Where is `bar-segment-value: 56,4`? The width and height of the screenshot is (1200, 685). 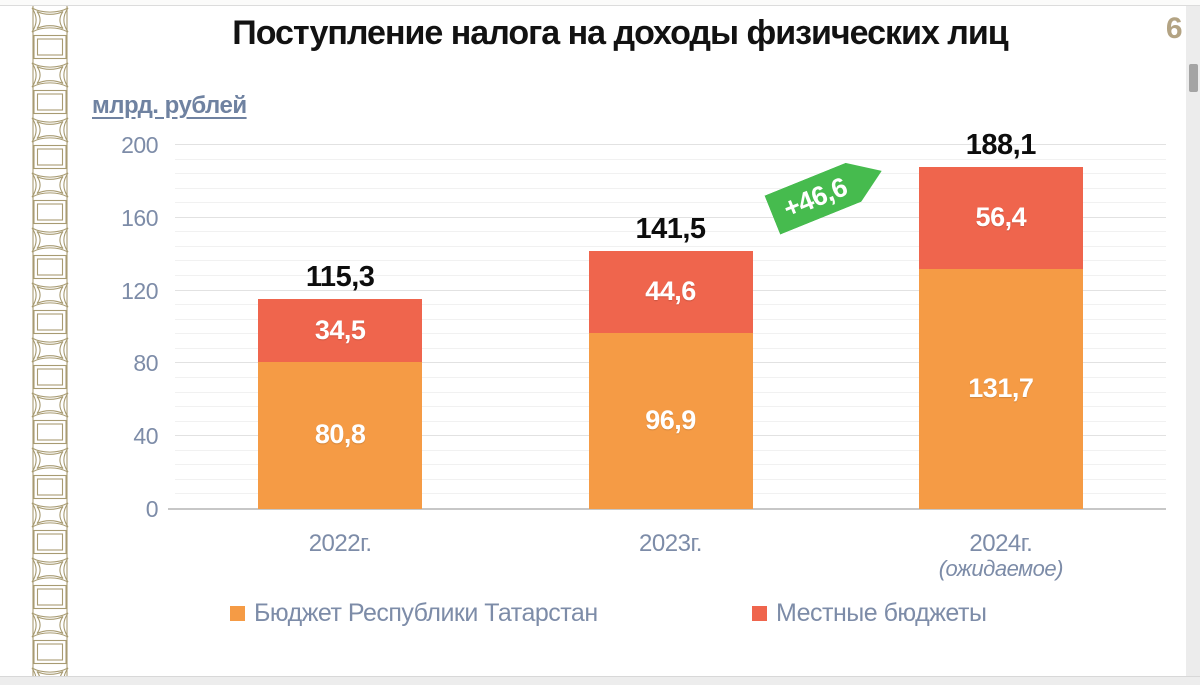 bar-segment-value: 56,4 is located at coordinates (1001, 216).